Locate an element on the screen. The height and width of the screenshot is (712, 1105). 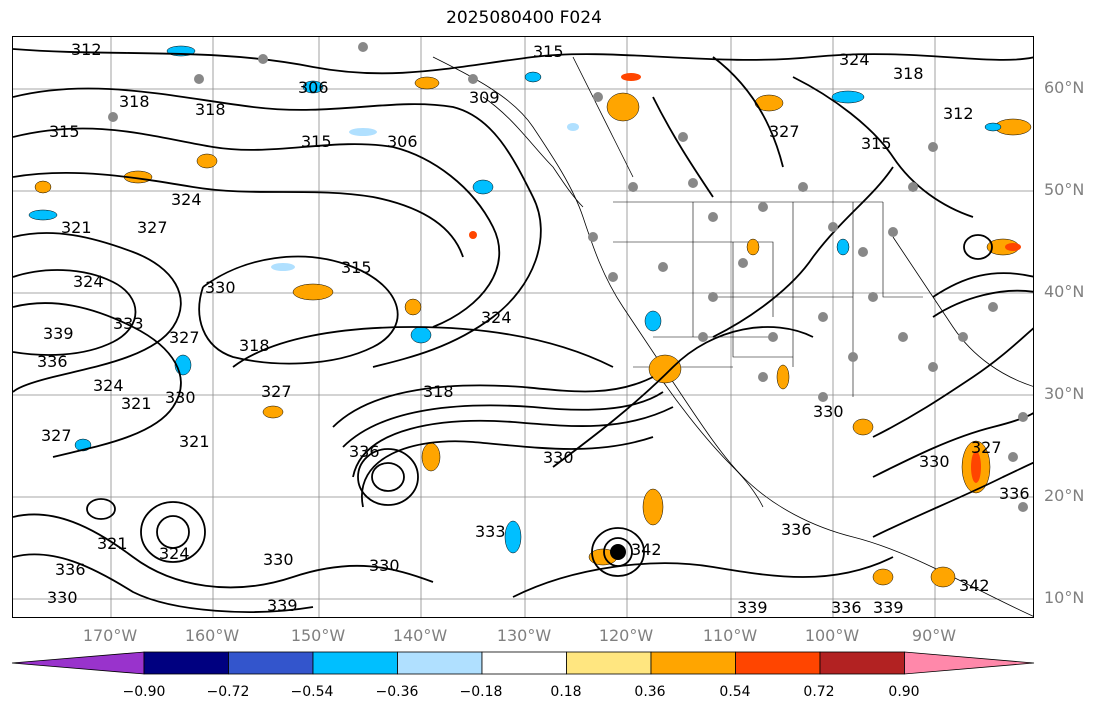
lon-label: 150°W is located at coordinates (318, 635).